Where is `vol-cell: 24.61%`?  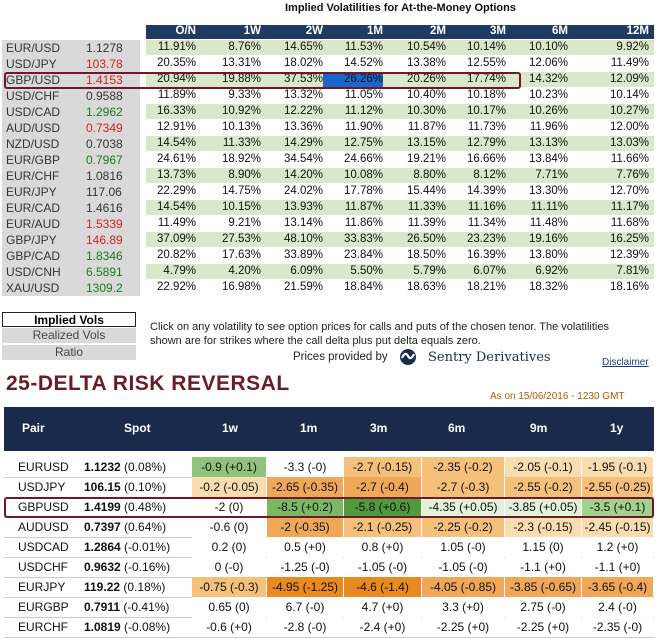
vol-cell: 24.61% is located at coordinates (176, 159).